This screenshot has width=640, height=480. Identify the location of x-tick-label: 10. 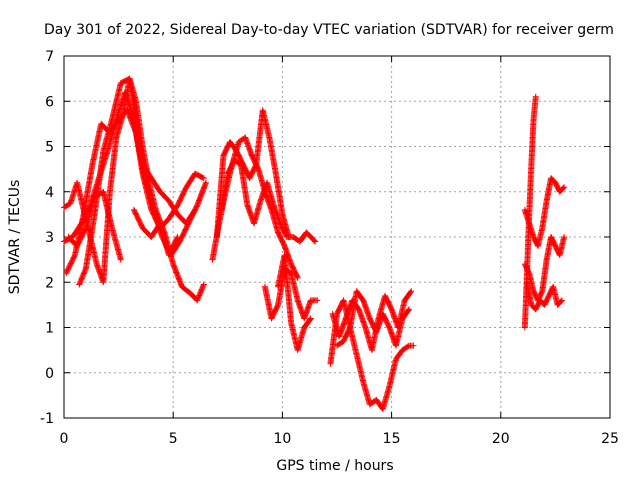
(282, 439).